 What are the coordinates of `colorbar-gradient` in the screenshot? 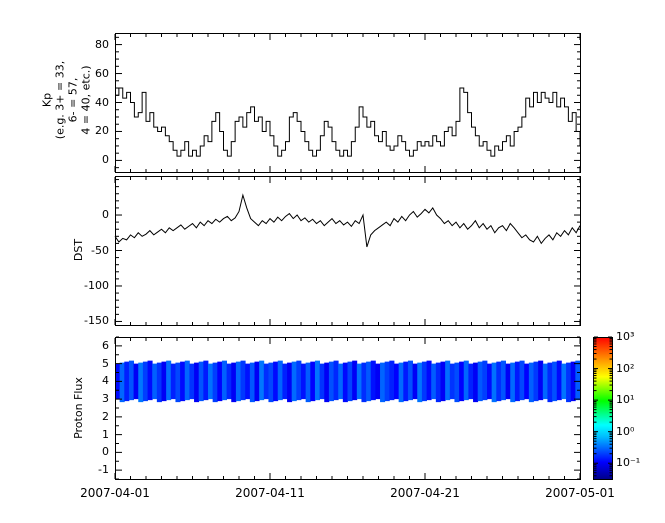 It's located at (602, 408).